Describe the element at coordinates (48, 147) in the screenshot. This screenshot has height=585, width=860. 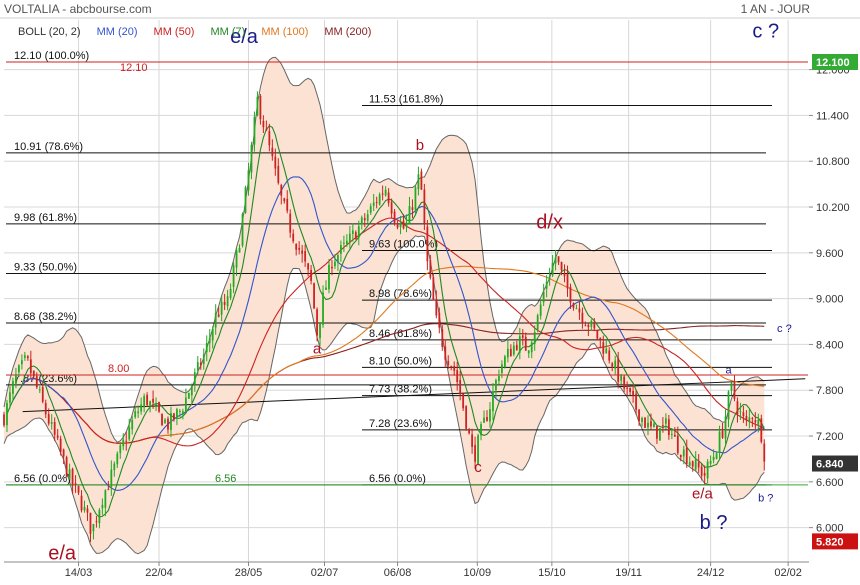
I see `fib-level-label: 10.91 (78.6%)` at that location.